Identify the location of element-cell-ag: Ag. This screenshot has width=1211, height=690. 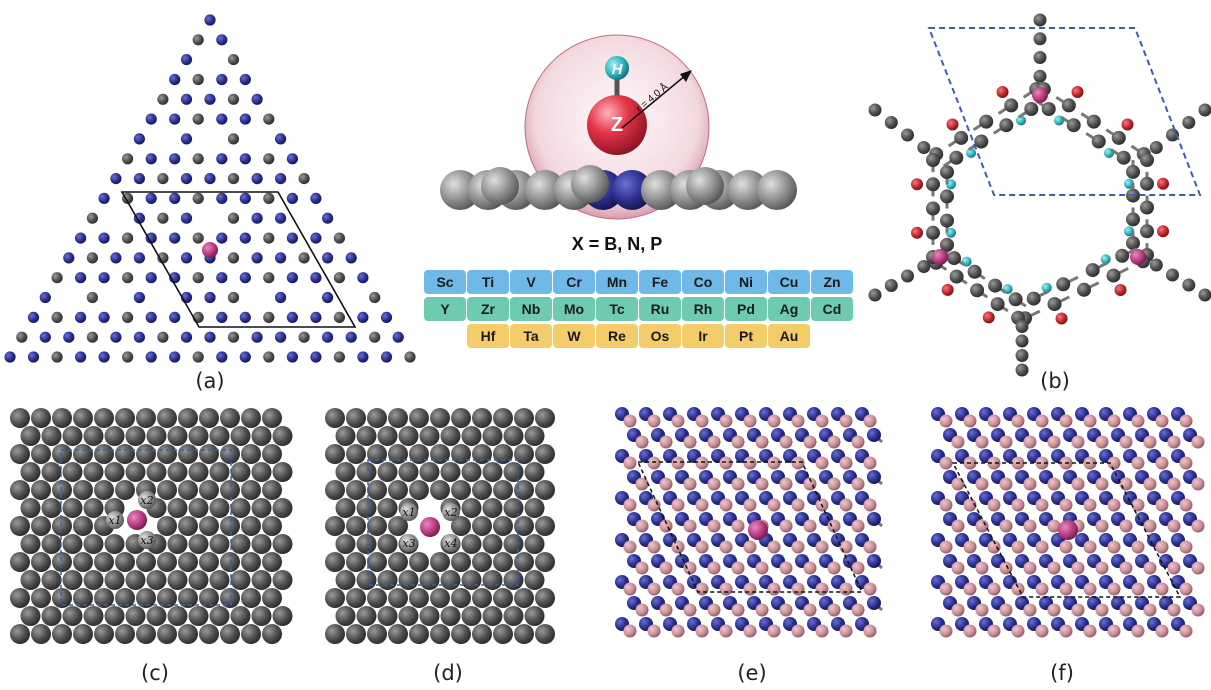
(789, 309).